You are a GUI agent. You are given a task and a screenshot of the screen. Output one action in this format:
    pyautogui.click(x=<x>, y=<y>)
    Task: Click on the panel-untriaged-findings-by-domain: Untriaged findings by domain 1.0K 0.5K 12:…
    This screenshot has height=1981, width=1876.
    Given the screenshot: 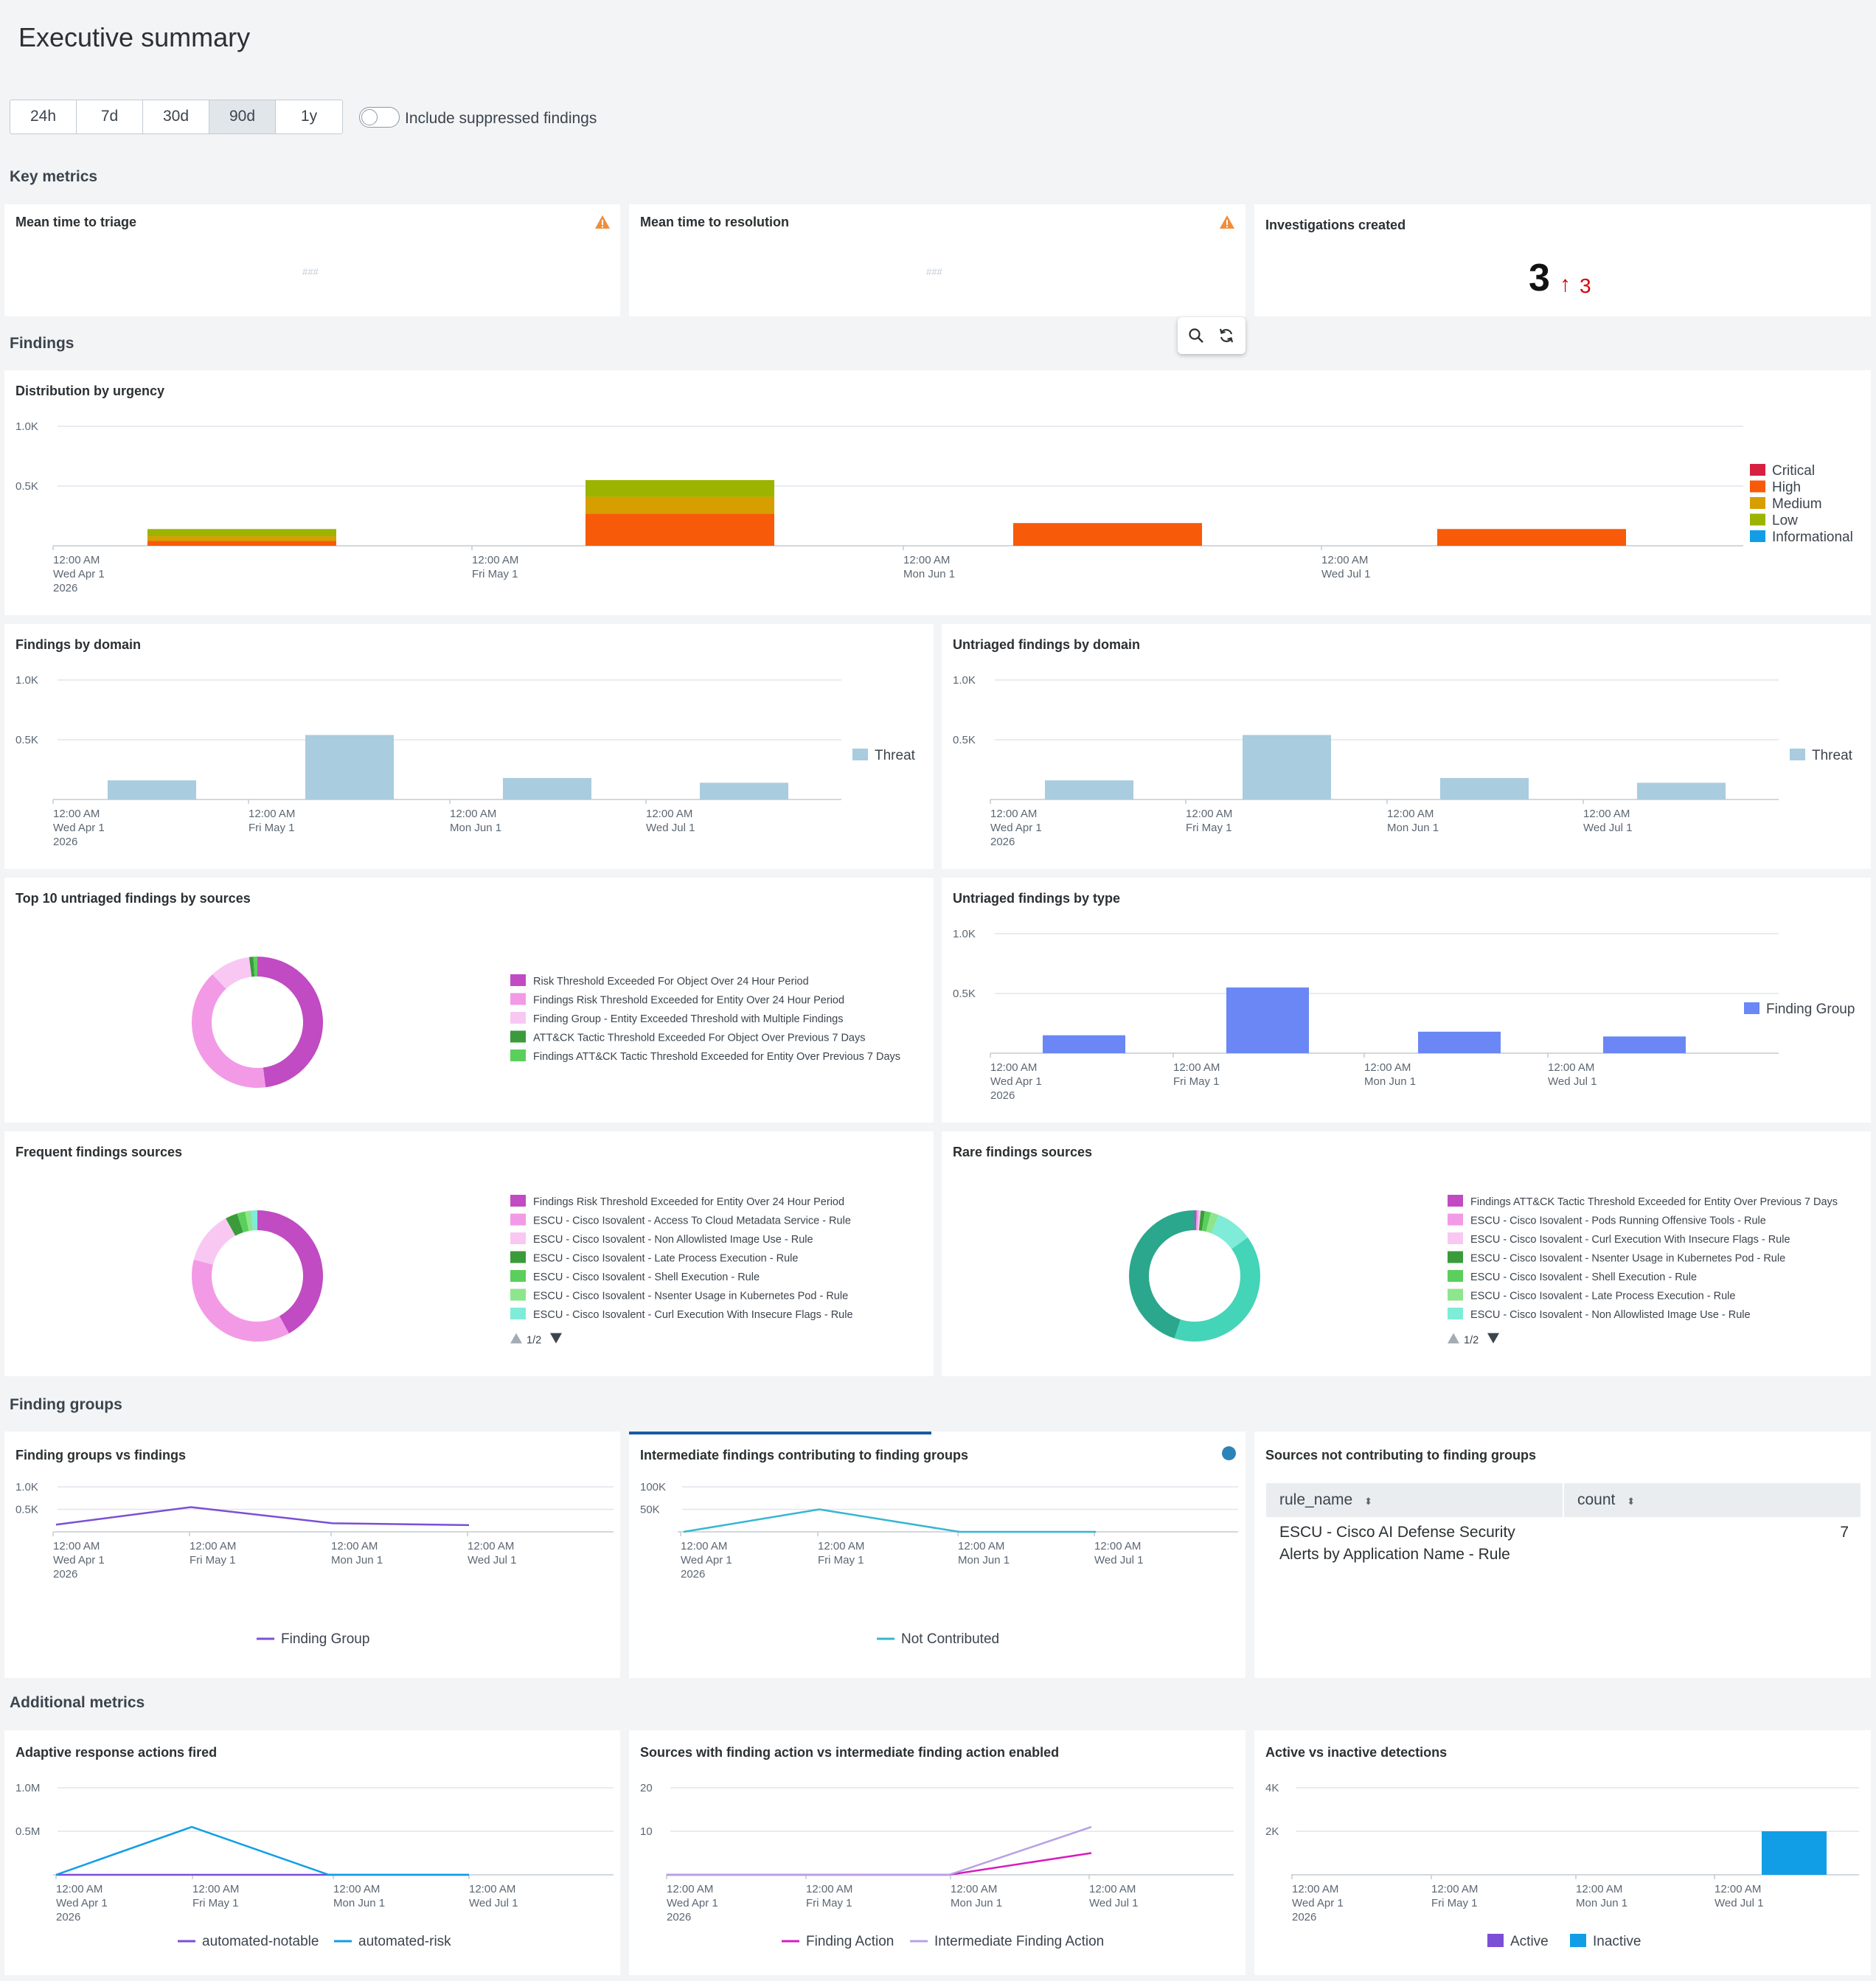 What is the action you would take?
    pyautogui.click(x=1406, y=746)
    